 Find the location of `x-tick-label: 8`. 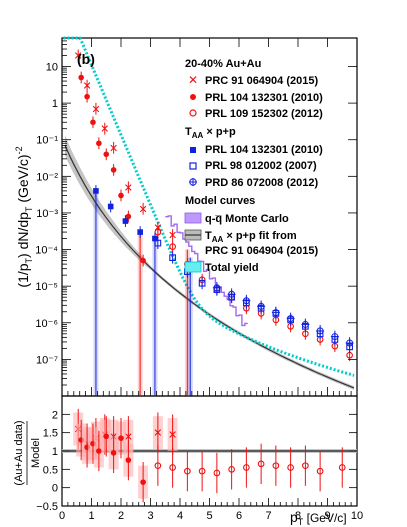

x-tick-label: 8 is located at coordinates (298, 516).